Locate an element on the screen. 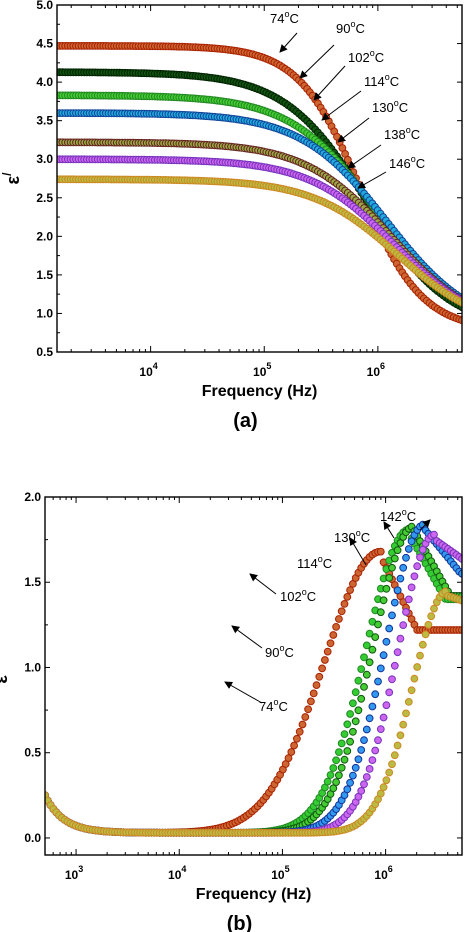 The image size is (474, 932). x-axis-label: Frequency (Hz) is located at coordinates (254, 894).